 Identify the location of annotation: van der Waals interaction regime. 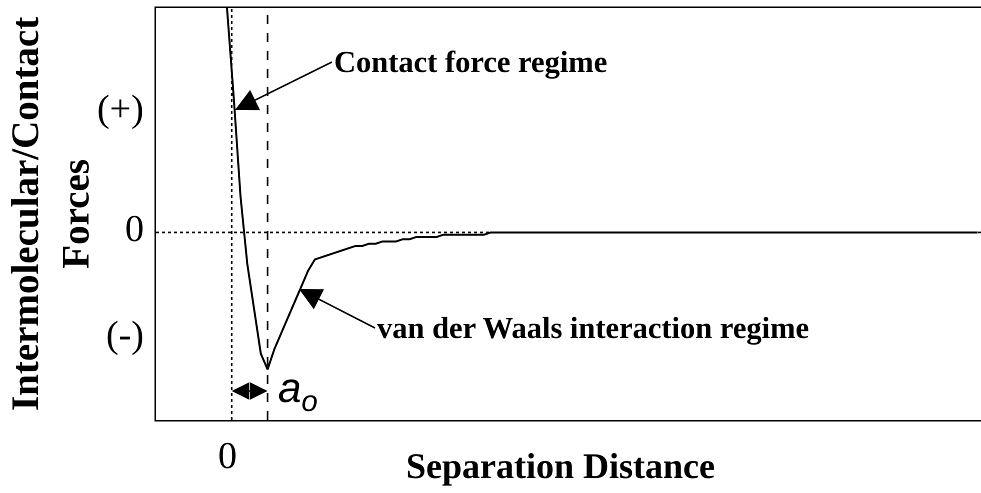
(593, 328).